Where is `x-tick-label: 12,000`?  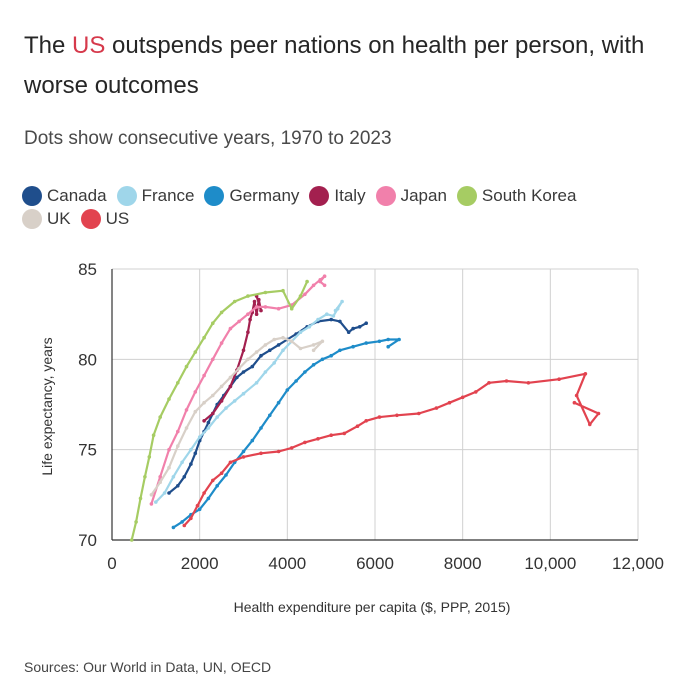
x-tick-label: 12,000 is located at coordinates (638, 563).